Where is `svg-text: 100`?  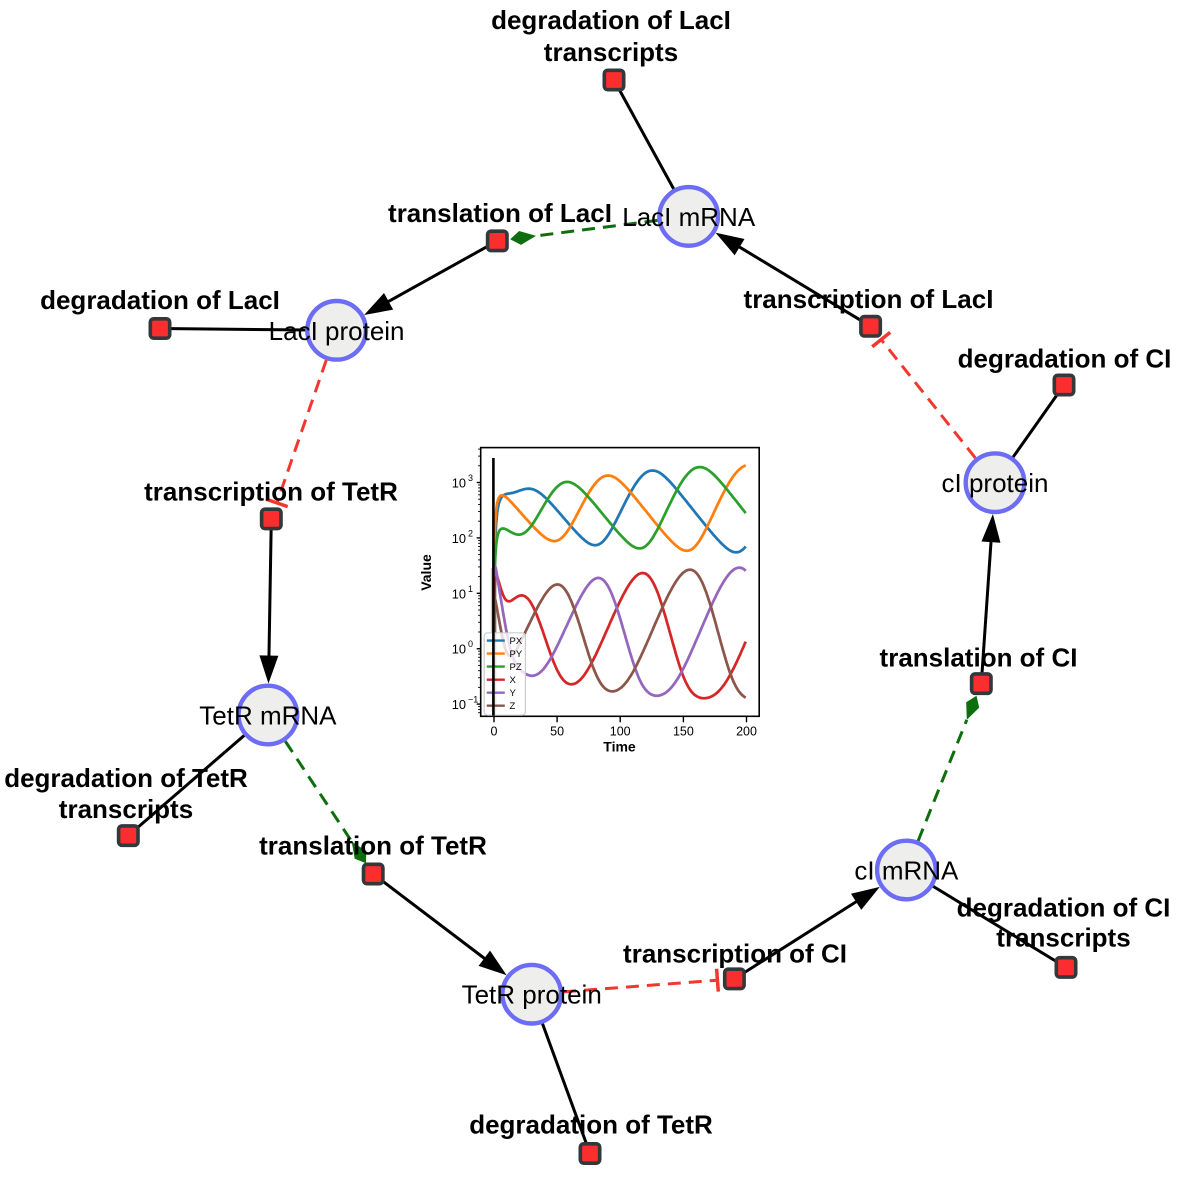
svg-text: 100 is located at coordinates (620, 732).